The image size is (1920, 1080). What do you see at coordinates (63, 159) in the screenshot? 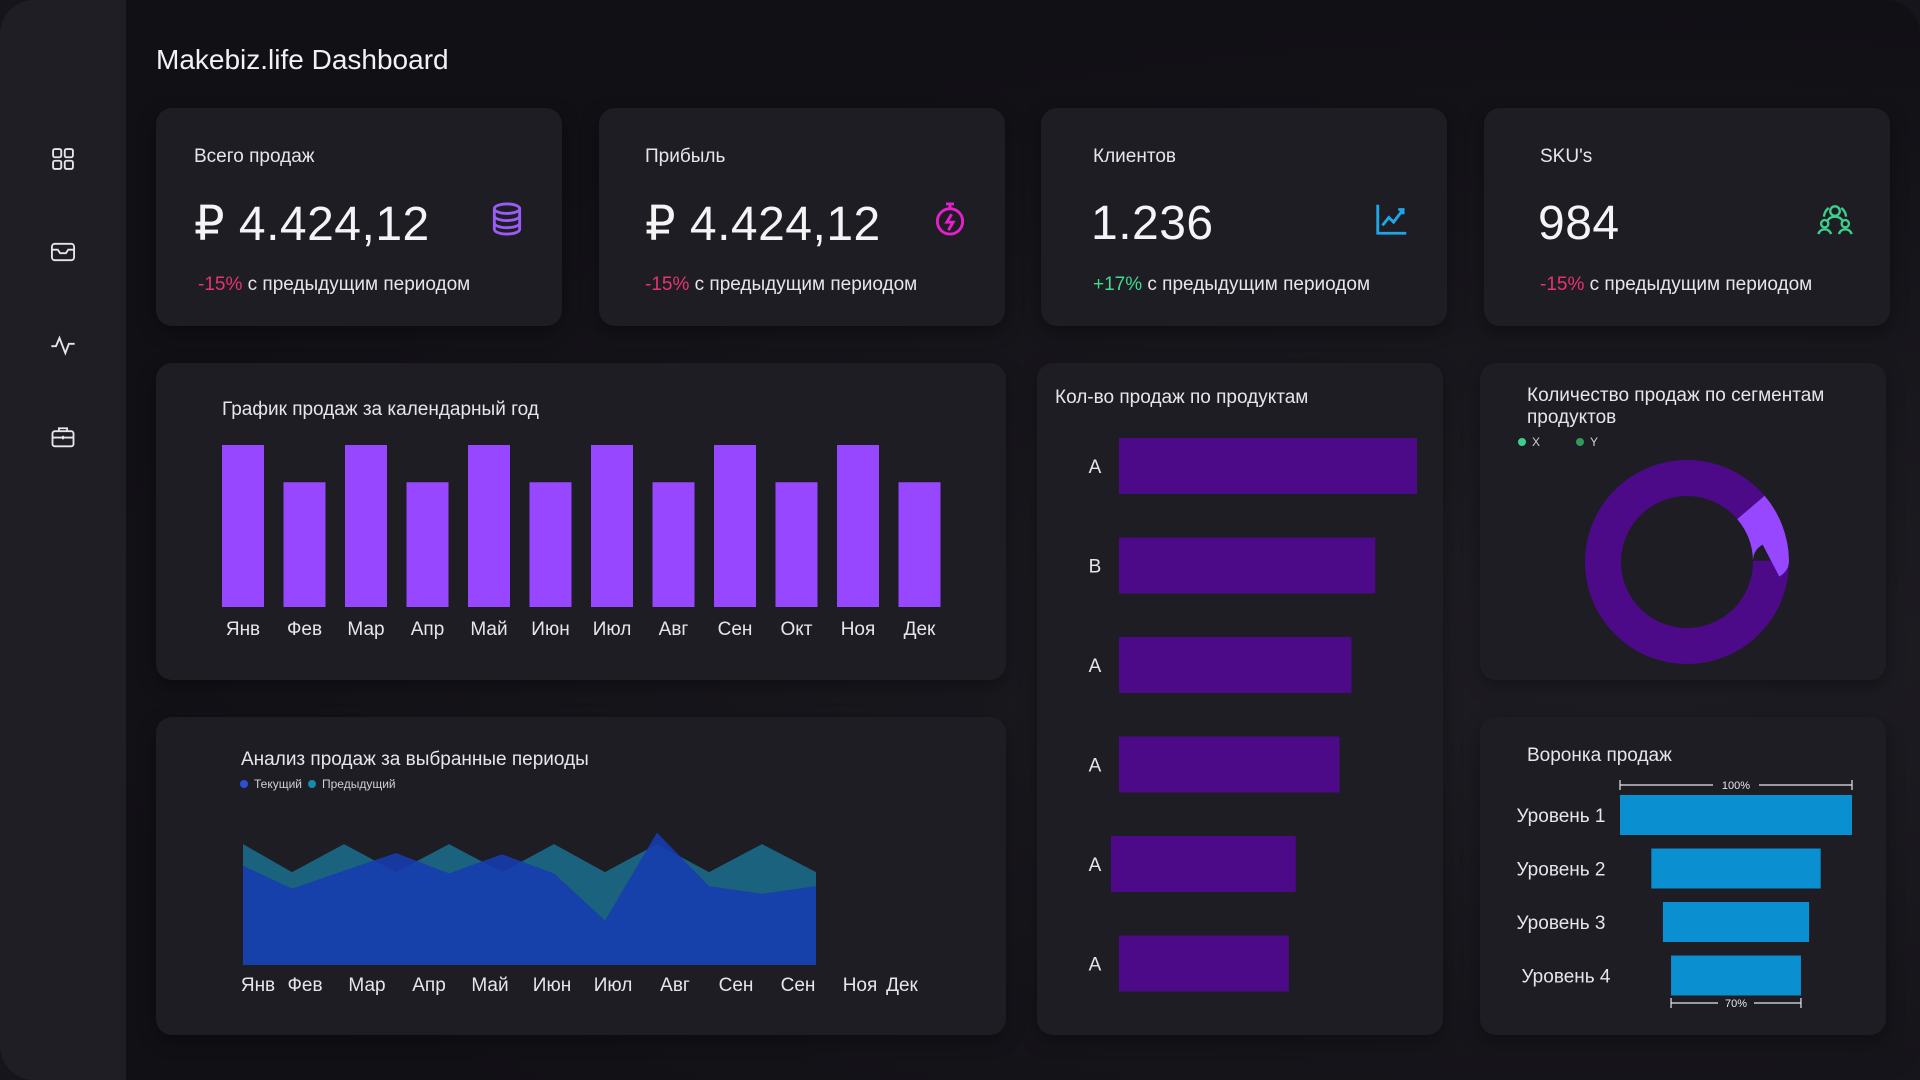
I see `dashboard-grid-icon` at bounding box center [63, 159].